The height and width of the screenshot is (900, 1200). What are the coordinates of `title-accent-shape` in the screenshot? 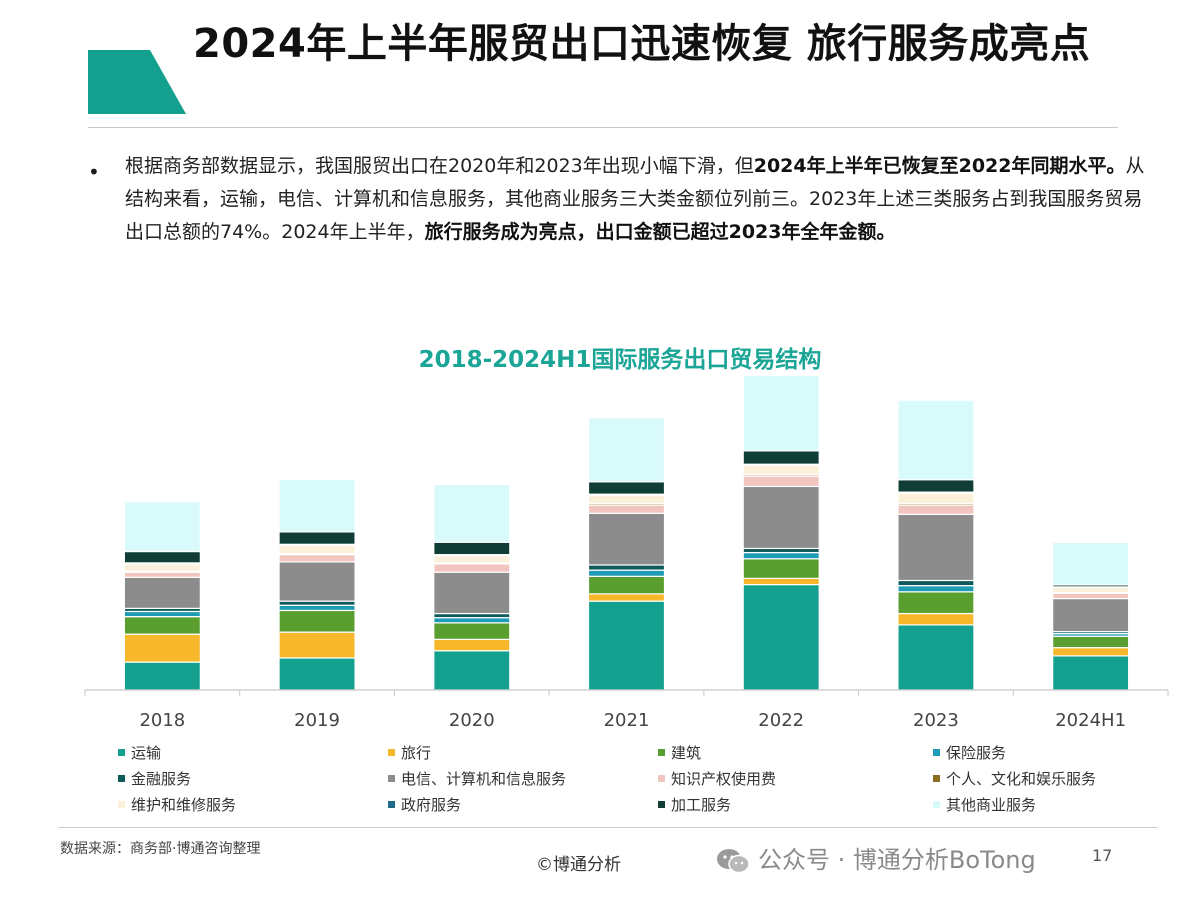 It's located at (137, 82).